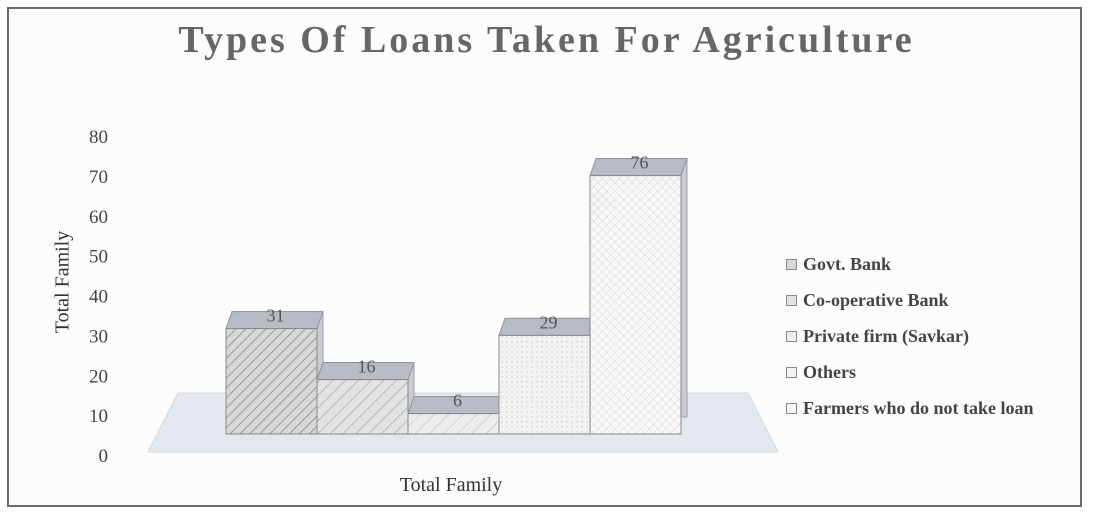  I want to click on y-tick-label-3: 30, so click(98, 336).